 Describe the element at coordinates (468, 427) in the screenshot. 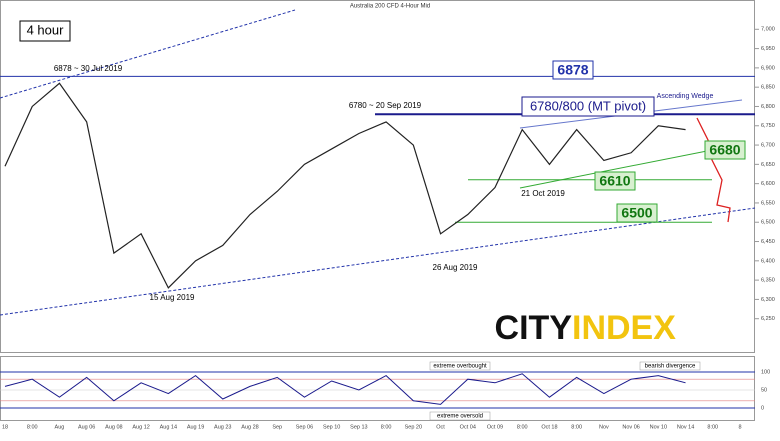

I see `x-tick-label: Oct 04` at that location.